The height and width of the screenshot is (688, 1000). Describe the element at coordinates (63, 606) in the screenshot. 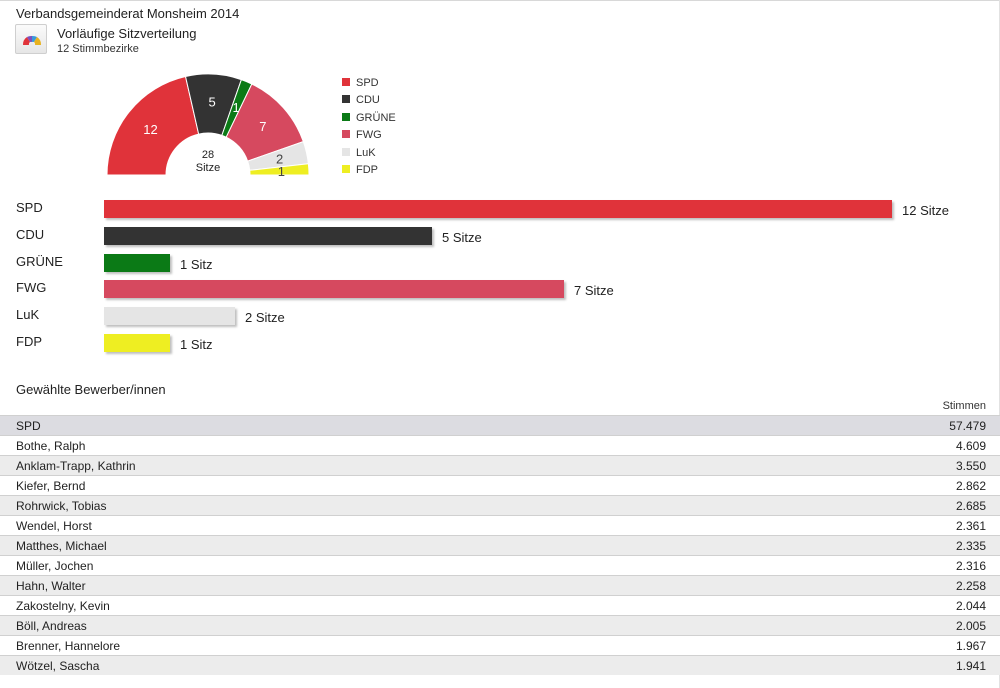

I see `candidate-name: Zakostelny, Kevin` at that location.